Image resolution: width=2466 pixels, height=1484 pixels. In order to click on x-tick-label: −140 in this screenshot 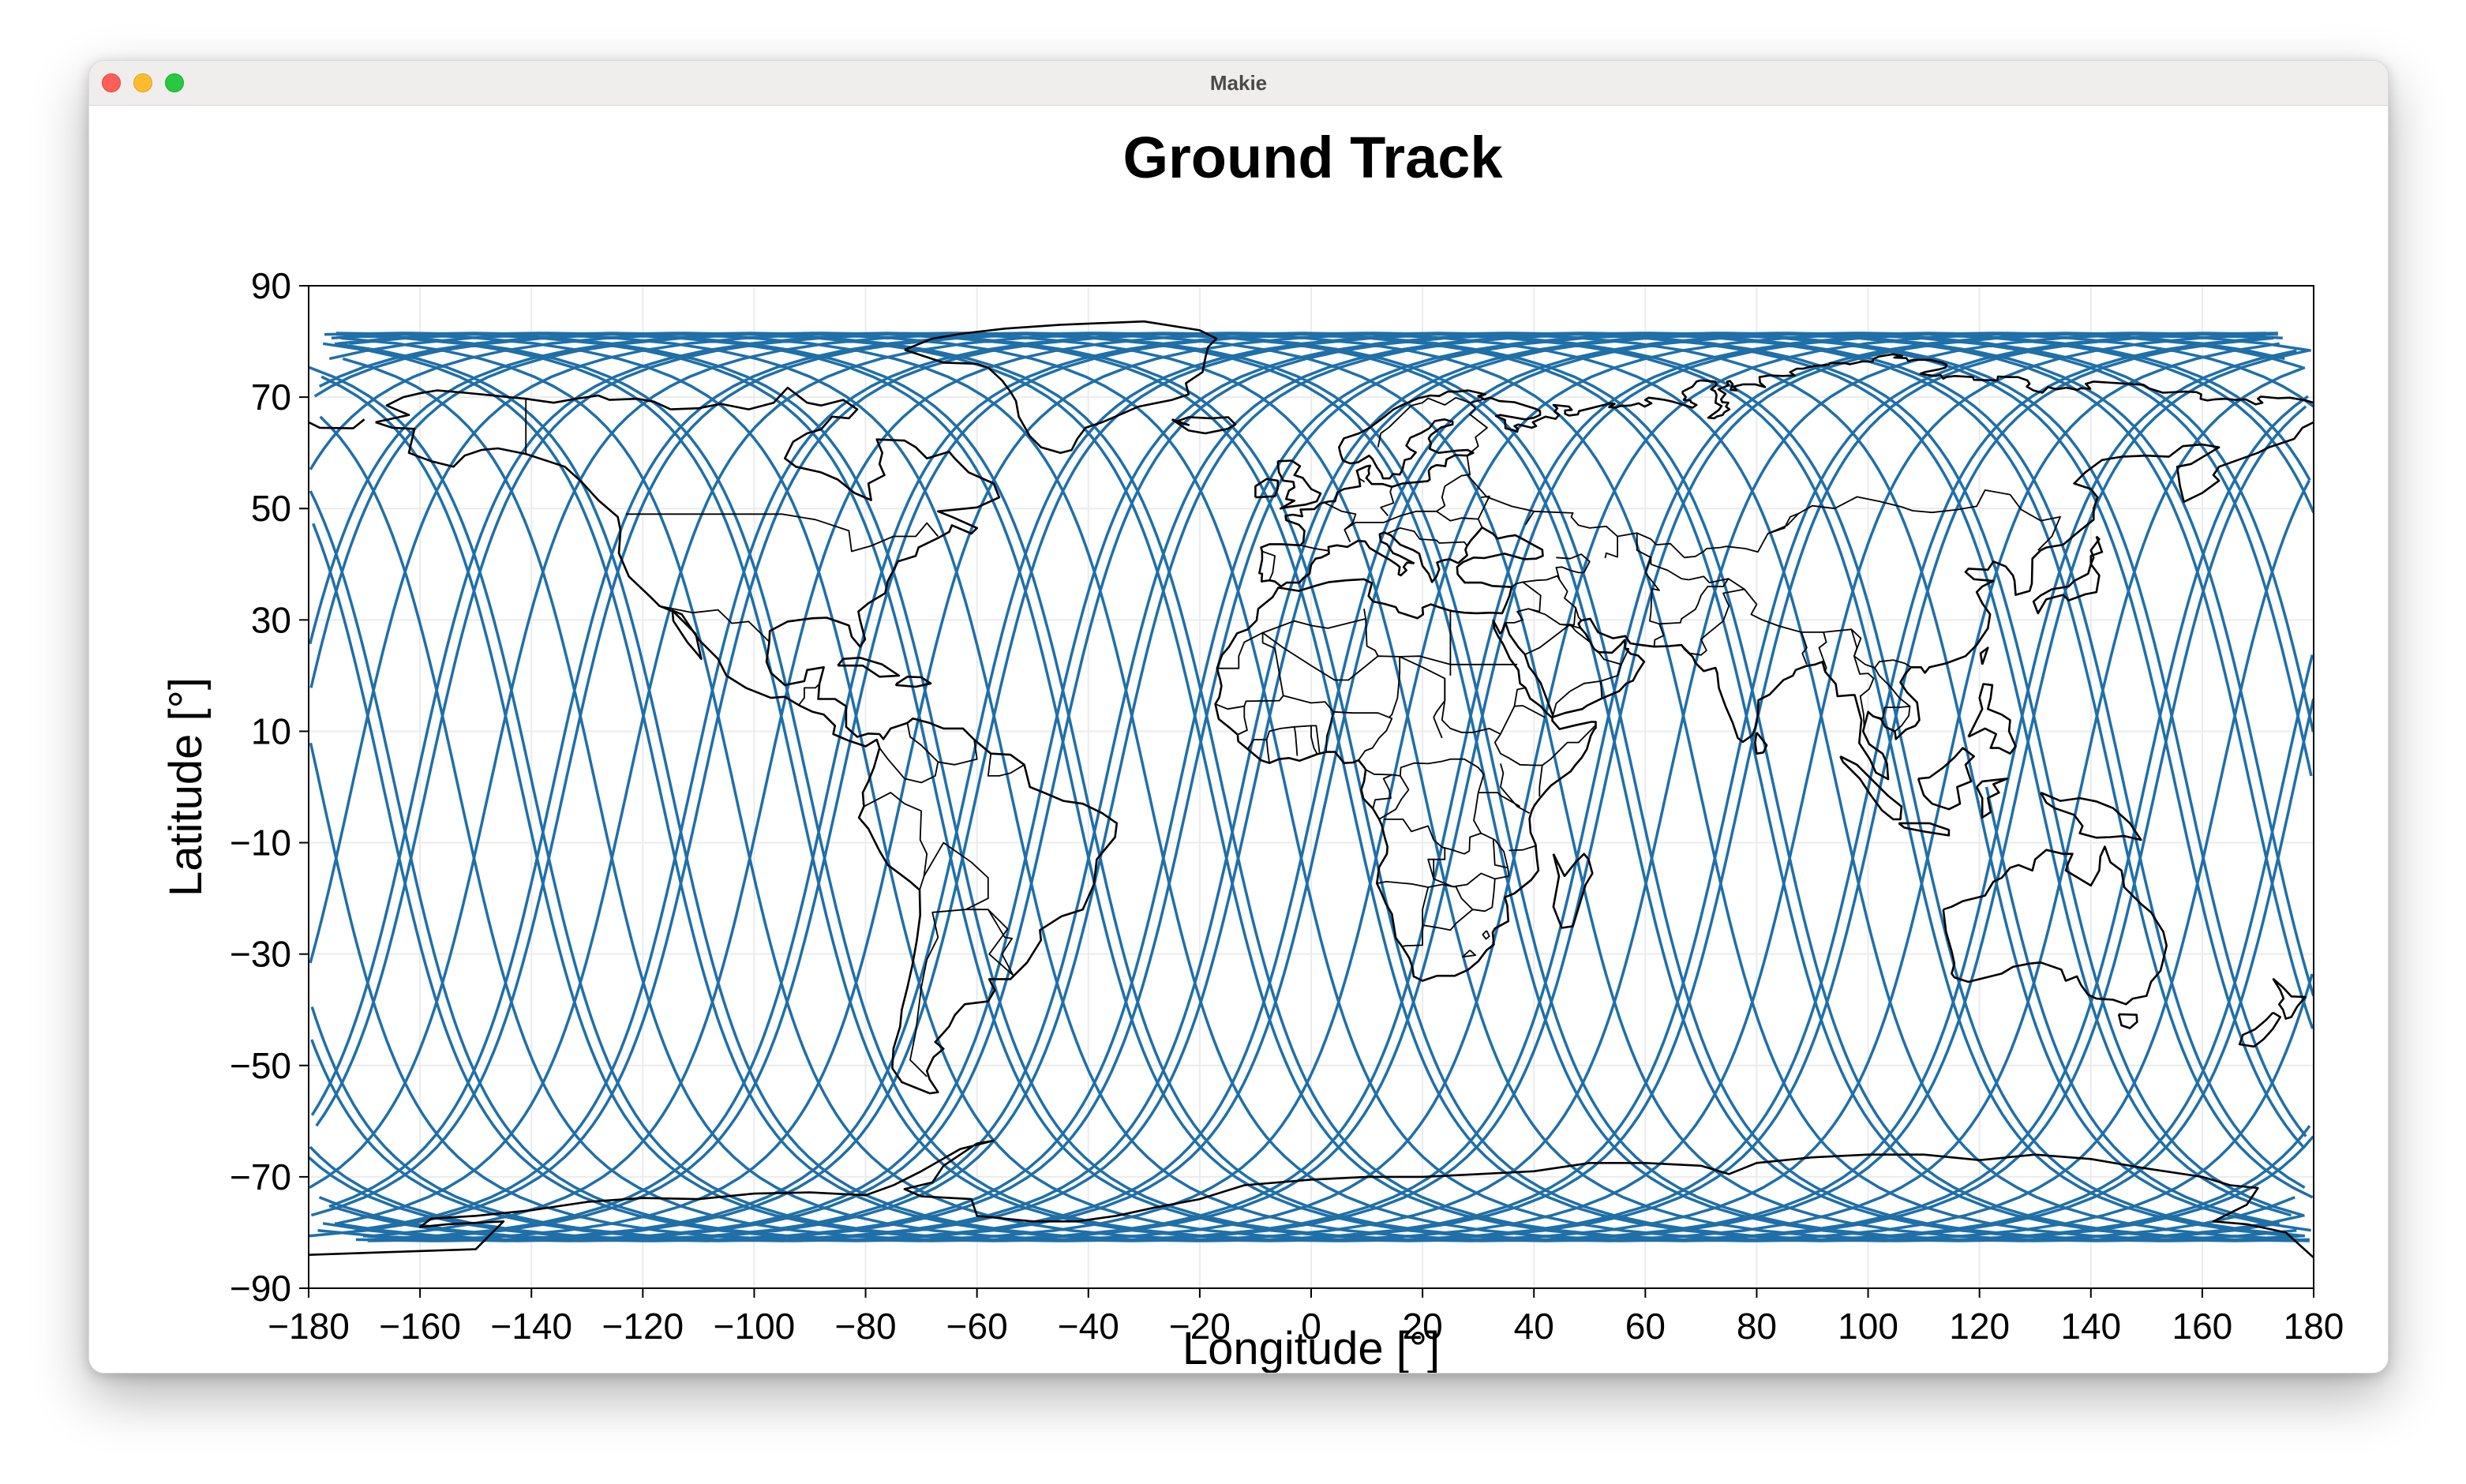, I will do `click(531, 1326)`.